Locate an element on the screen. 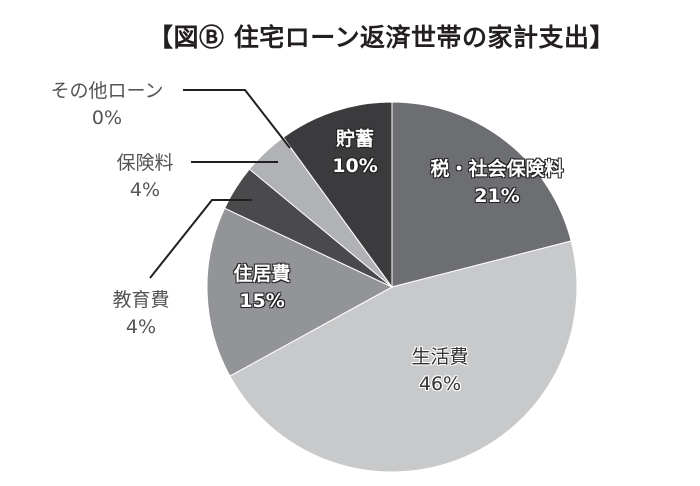 The width and height of the screenshot is (700, 486). label-other-loan: その他ローン 0% is located at coordinates (107, 105).